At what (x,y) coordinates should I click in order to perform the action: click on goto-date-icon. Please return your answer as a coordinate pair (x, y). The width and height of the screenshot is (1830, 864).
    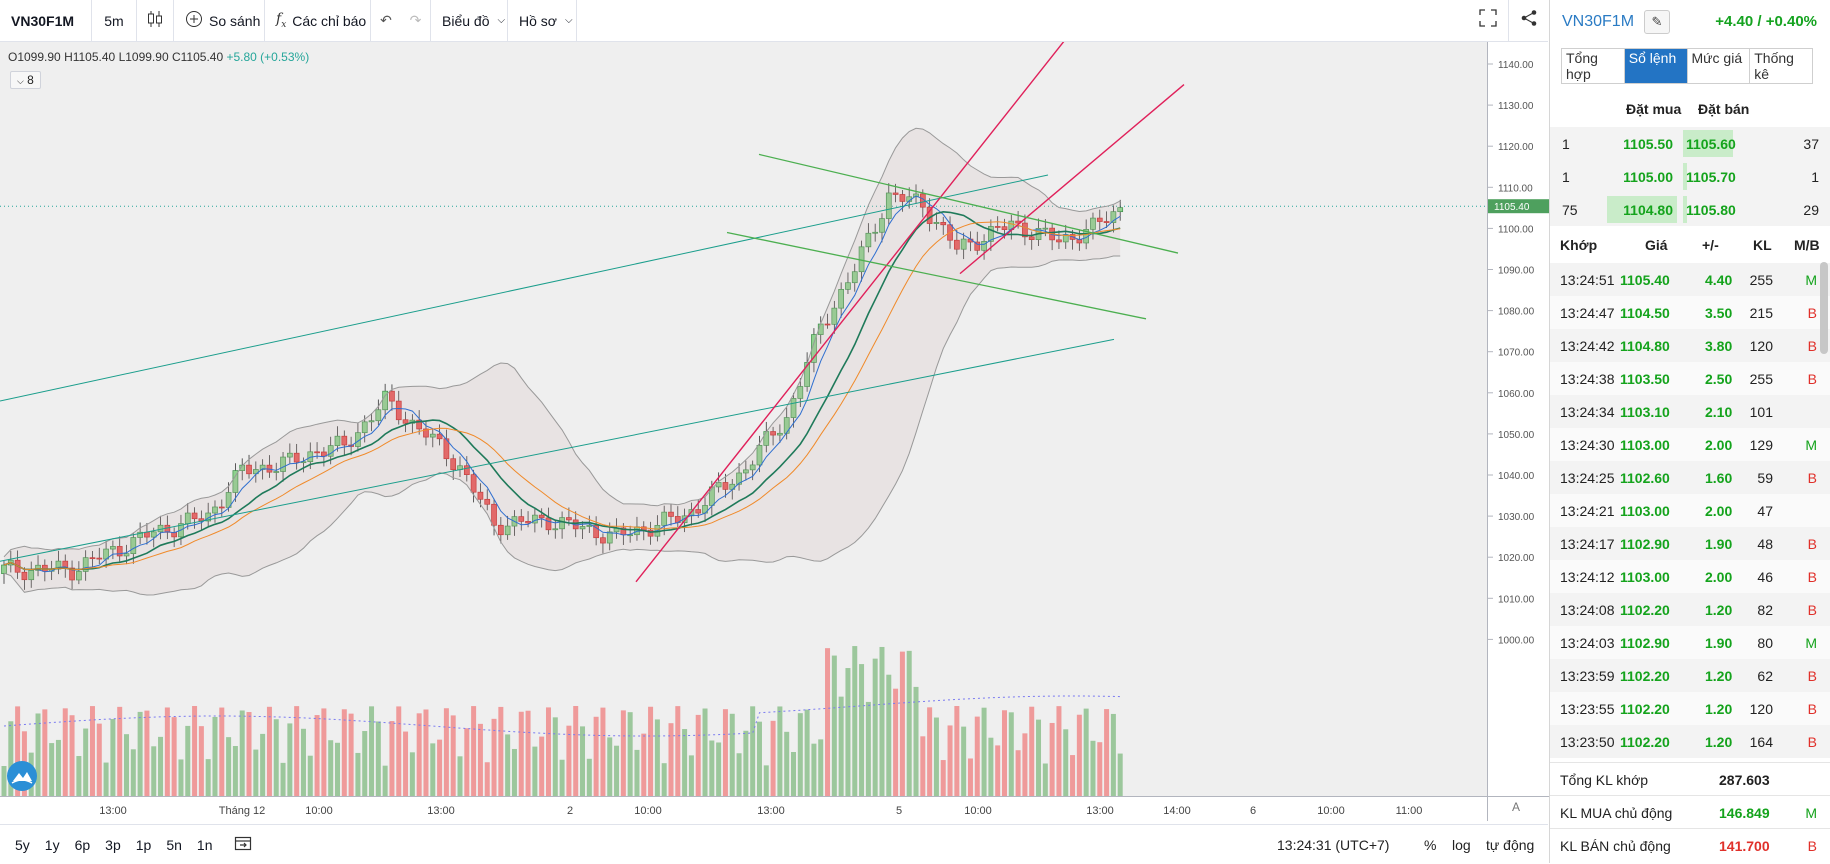
    Looking at the image, I should click on (243, 844).